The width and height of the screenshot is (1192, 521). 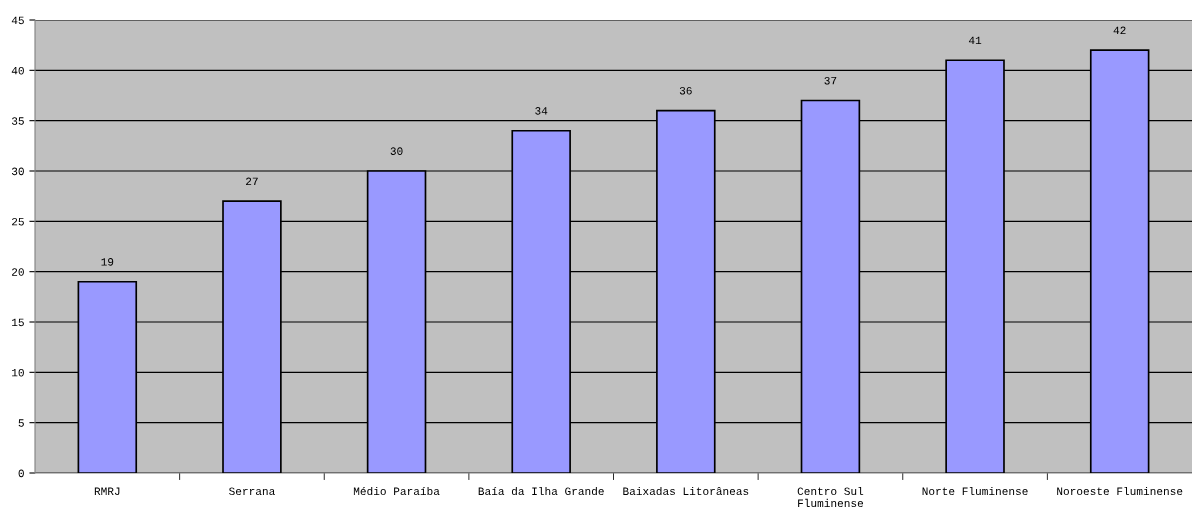 I want to click on data-label: 42, so click(x=1119, y=30).